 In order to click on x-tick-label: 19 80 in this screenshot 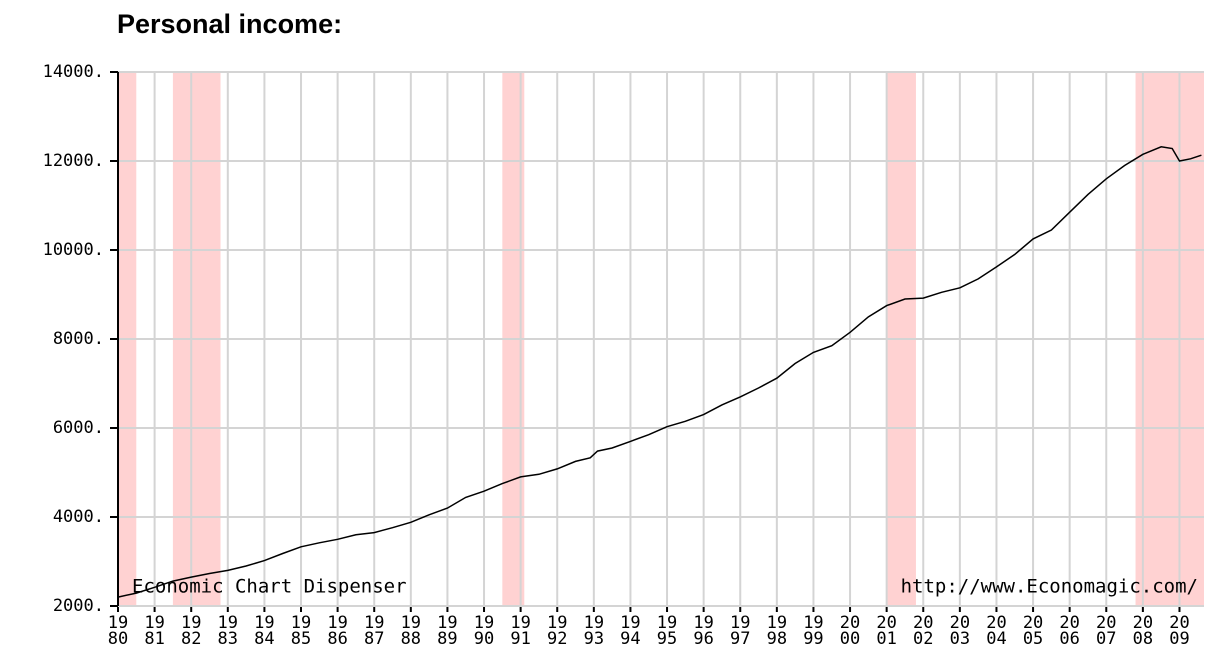, I will do `click(118, 631)`.